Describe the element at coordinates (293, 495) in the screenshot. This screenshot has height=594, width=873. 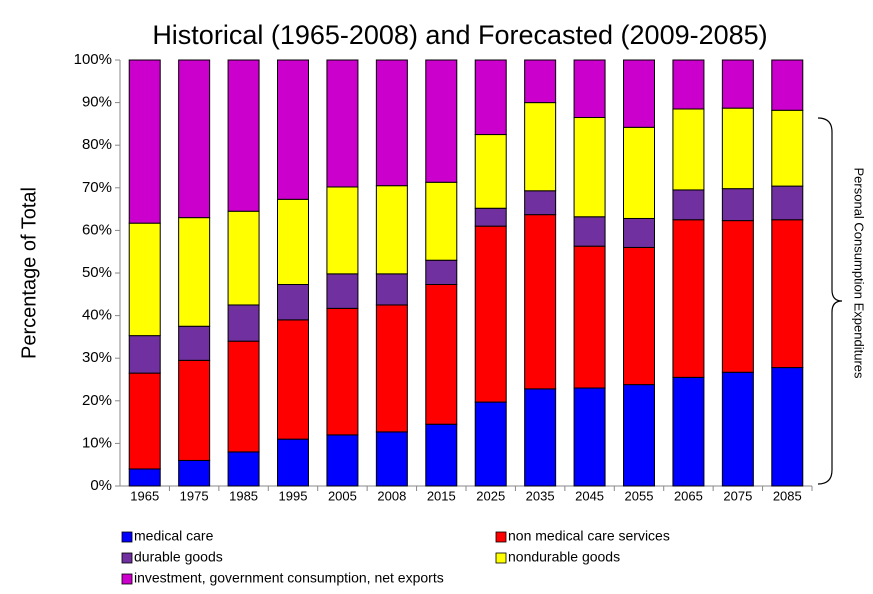
I see `x-tick-label: 1995` at that location.